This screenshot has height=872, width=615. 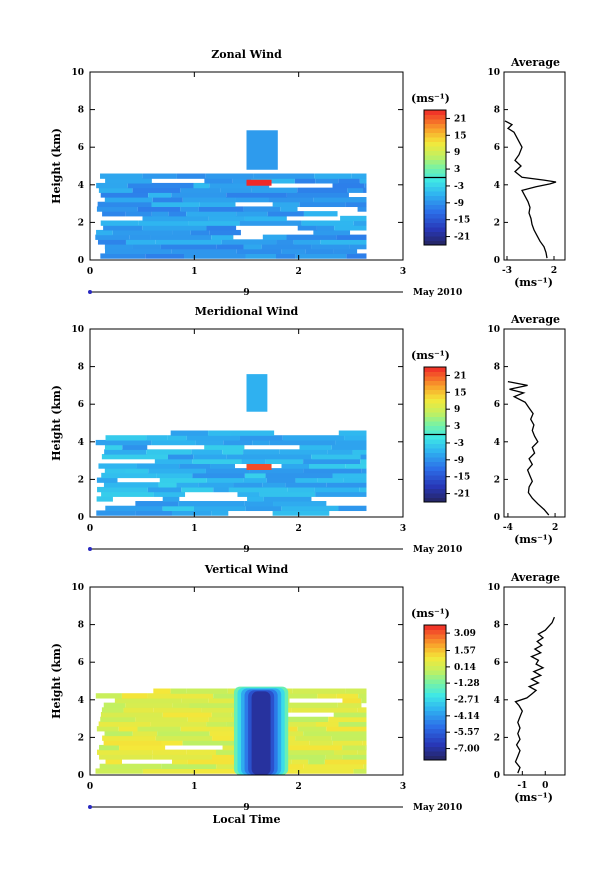 What do you see at coordinates (81, 776) in the screenshot?
I see `y-tick-label: 0` at bounding box center [81, 776].